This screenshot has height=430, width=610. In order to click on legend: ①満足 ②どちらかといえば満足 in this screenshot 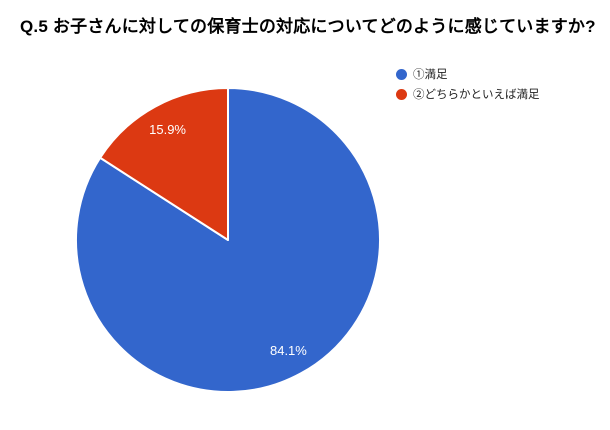, I will do `click(468, 84)`.